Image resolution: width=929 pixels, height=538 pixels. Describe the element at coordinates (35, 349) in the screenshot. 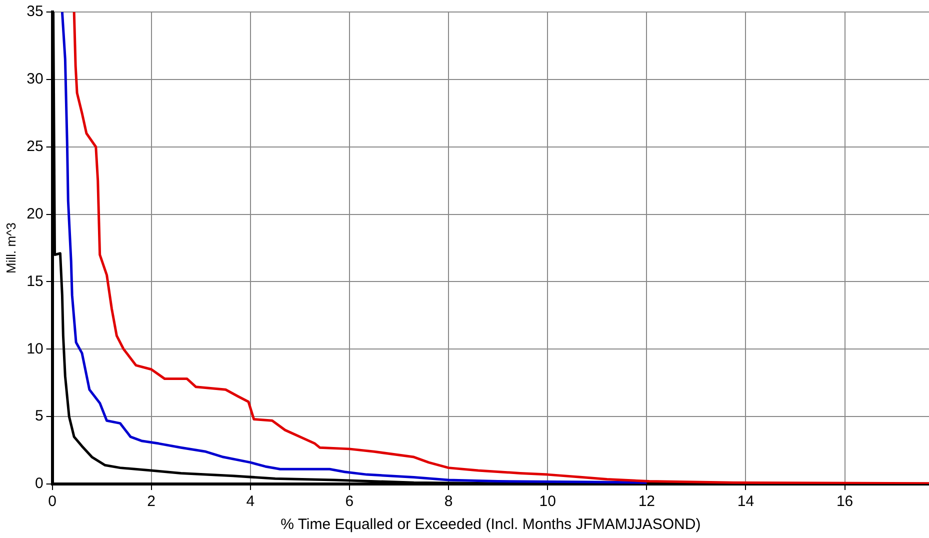

I see `y-tick-label: 10` at that location.